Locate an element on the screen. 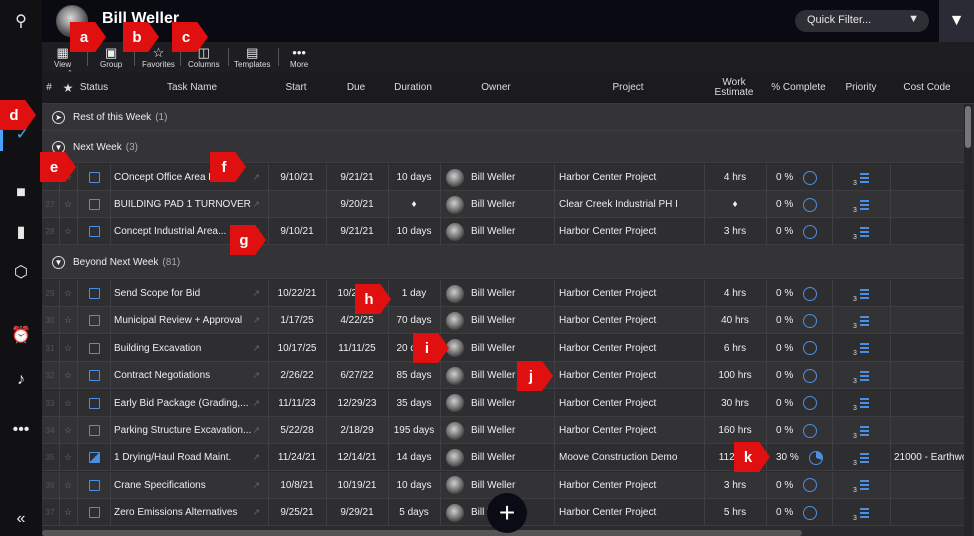 This screenshot has width=974, height=536. start-date: 11/11/23 is located at coordinates (297, 403).